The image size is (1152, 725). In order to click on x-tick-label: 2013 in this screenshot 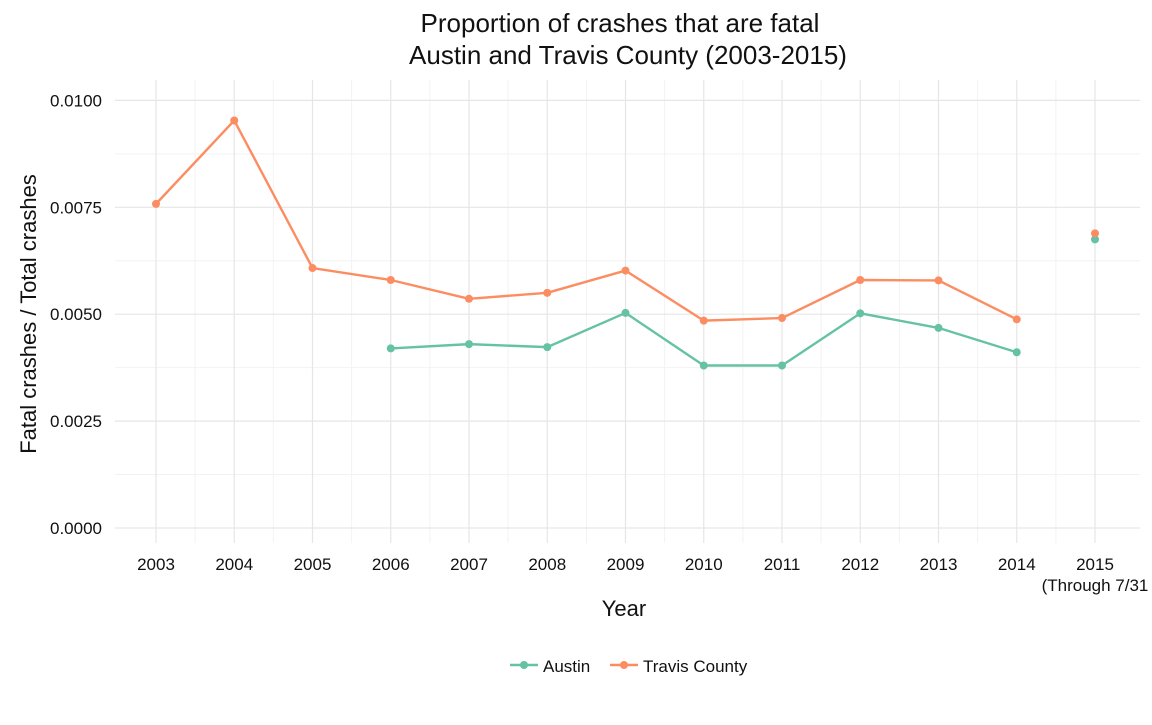, I will do `click(939, 564)`.